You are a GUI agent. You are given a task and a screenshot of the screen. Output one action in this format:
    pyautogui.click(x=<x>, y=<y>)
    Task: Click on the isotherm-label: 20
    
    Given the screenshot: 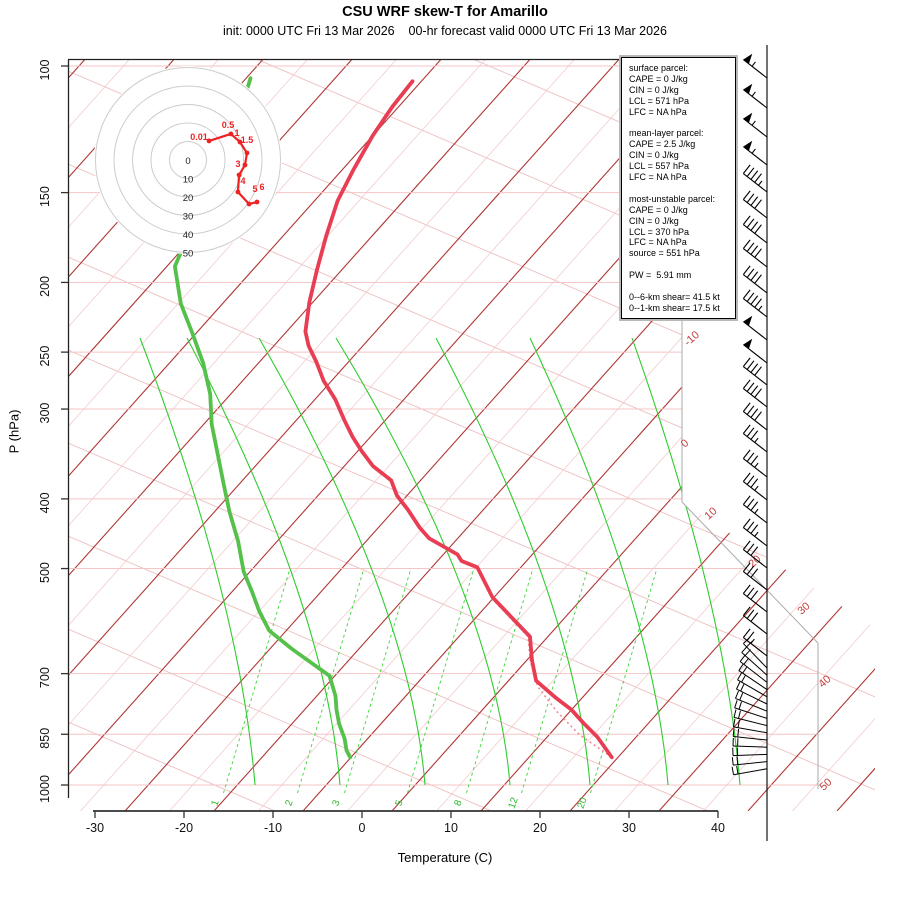 What is the action you would take?
    pyautogui.click(x=754, y=561)
    